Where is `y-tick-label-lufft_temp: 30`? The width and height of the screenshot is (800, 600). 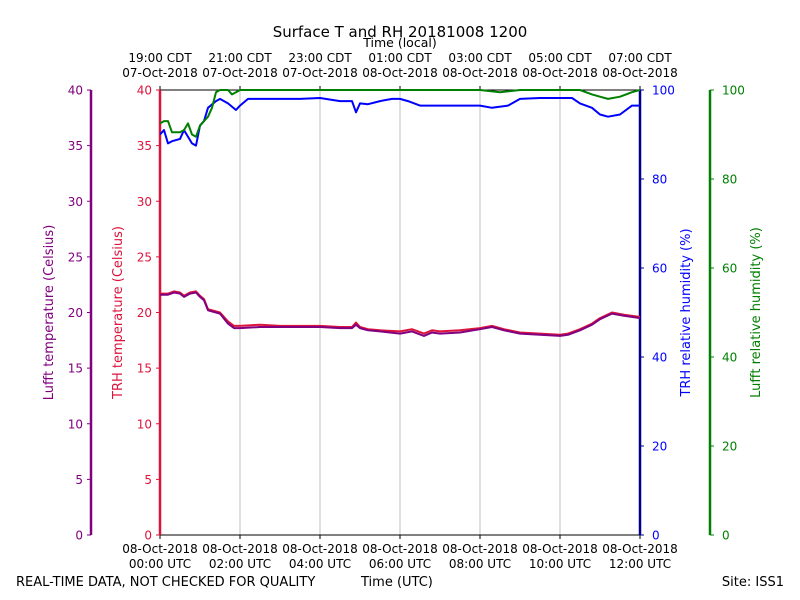 y-tick-label-lufft_temp: 30 is located at coordinates (75, 202).